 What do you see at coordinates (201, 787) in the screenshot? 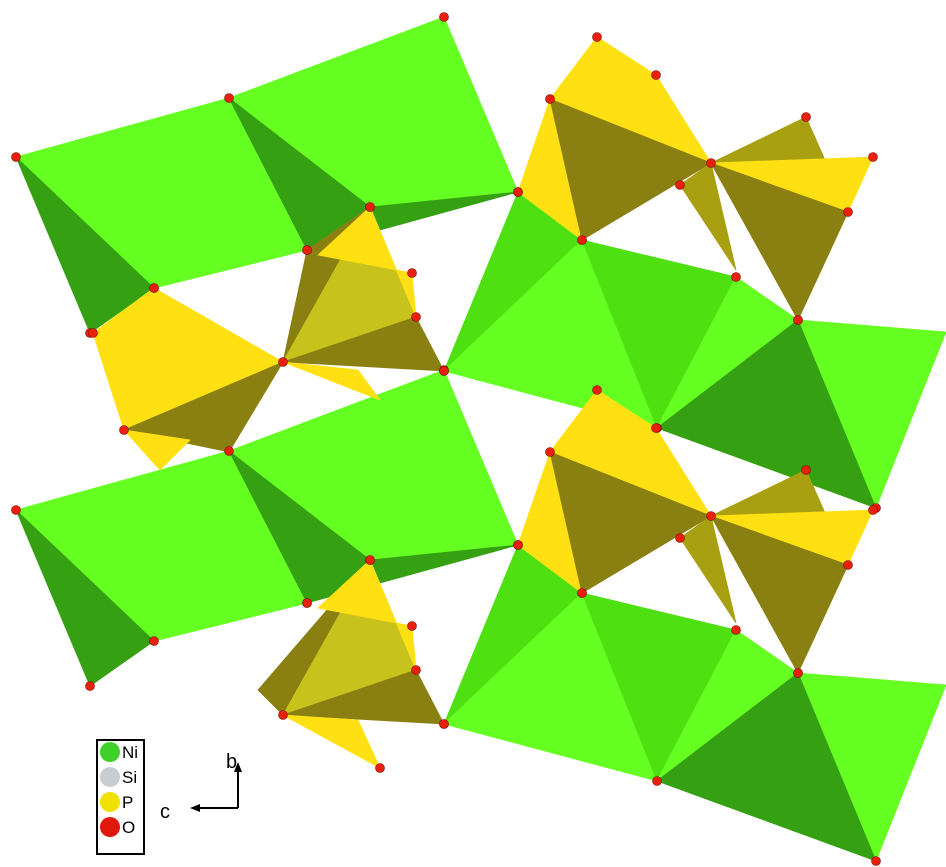
I see `axis-indicator: b c` at bounding box center [201, 787].